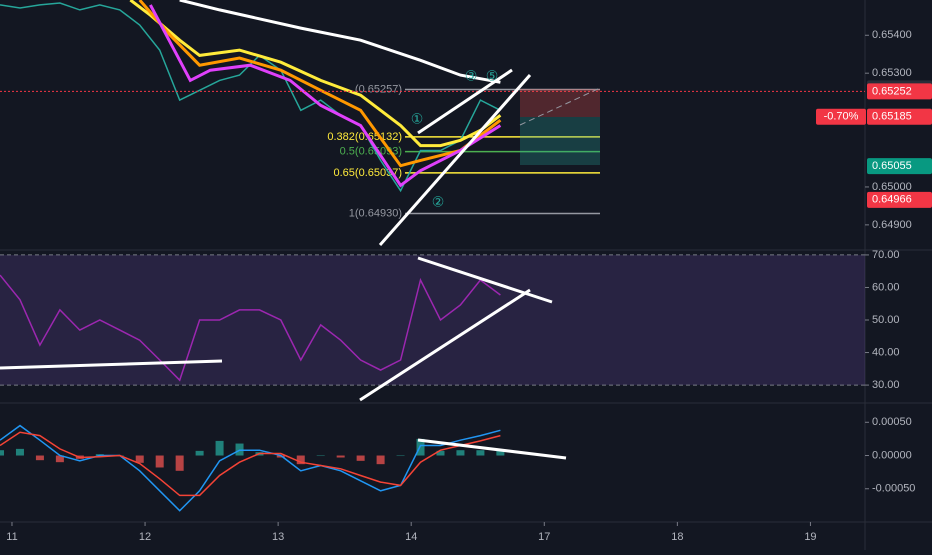 This screenshot has width=932, height=555. What do you see at coordinates (892, 455) in the screenshot?
I see `y-tick-label: 0.00000` at bounding box center [892, 455].